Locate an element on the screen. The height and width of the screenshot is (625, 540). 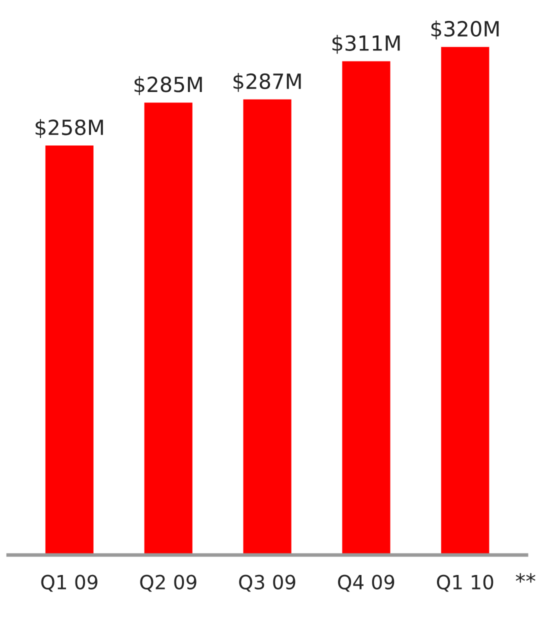
x-tick-label: Q1 10 is located at coordinates (465, 583).